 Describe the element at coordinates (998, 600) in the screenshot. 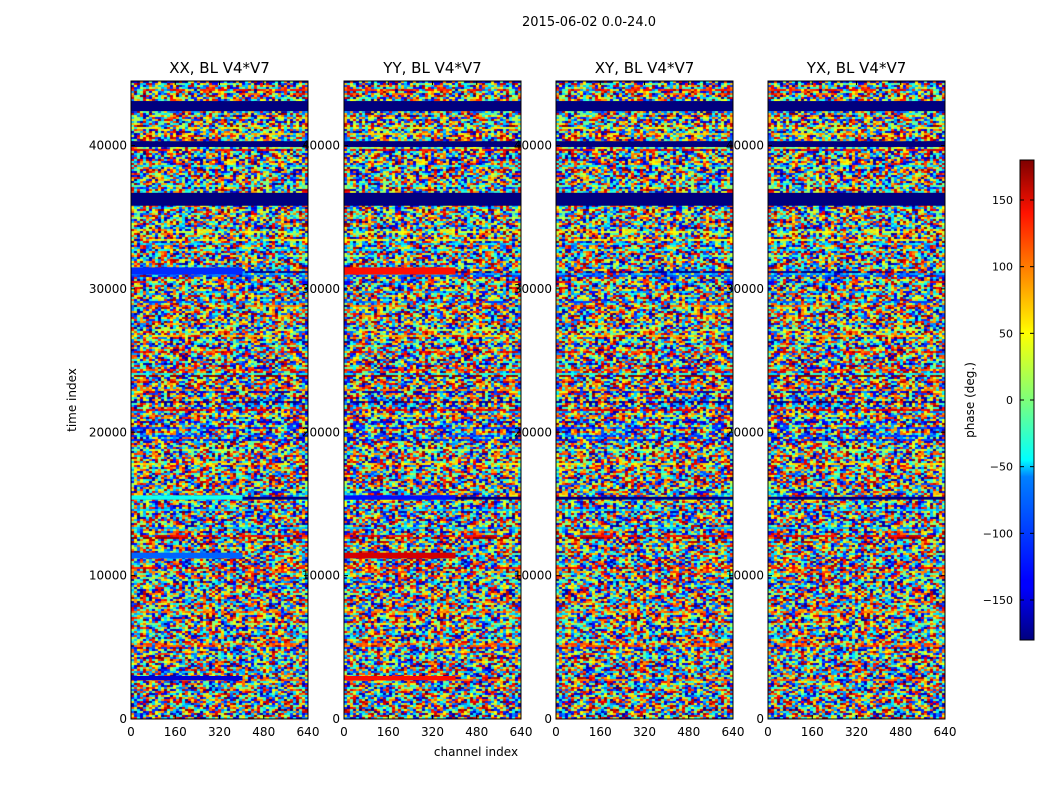

I see `colorbar-tick-label: −150` at that location.